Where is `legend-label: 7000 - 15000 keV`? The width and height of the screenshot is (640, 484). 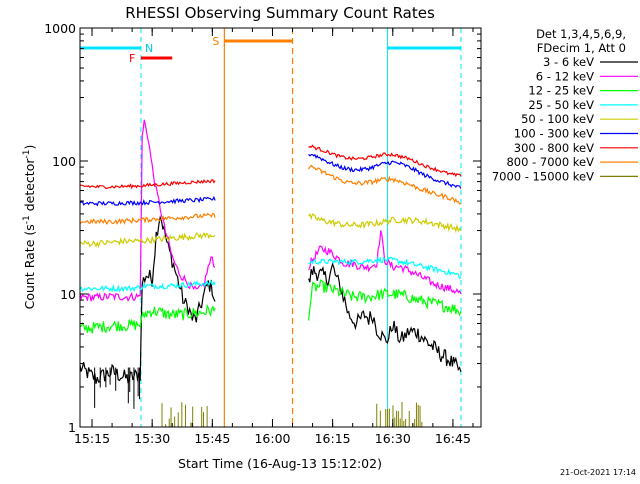 legend-label: 7000 - 15000 keV is located at coordinates (543, 176).